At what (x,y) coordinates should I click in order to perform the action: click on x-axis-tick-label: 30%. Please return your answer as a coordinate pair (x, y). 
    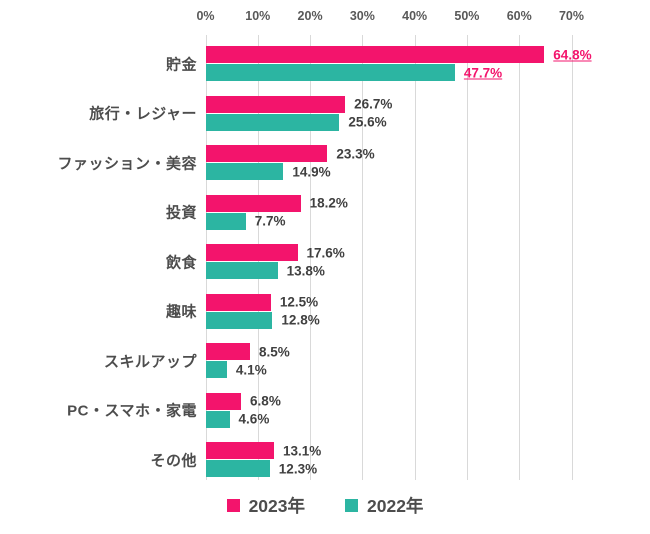
    Looking at the image, I should click on (362, 16).